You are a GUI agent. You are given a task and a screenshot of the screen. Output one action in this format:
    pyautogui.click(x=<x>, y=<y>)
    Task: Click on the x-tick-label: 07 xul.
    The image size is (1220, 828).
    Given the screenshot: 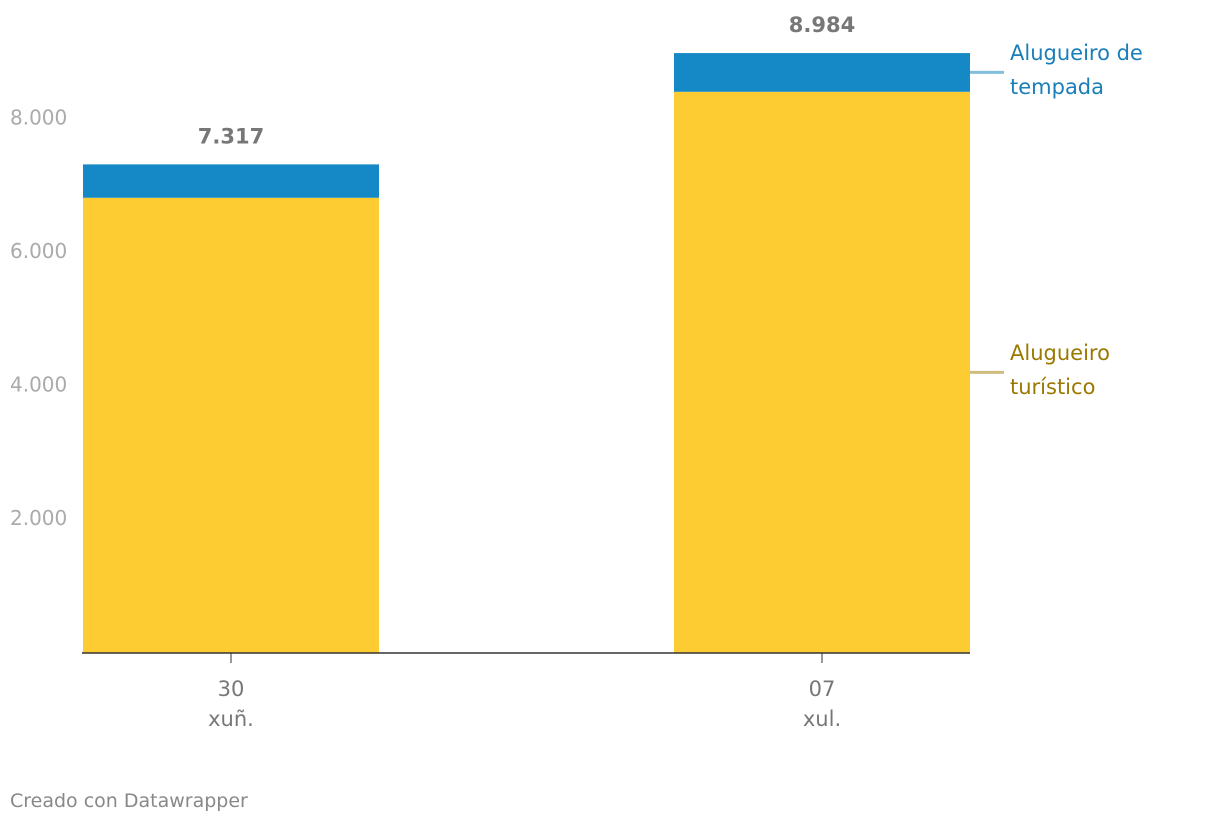 What is the action you would take?
    pyautogui.click(x=822, y=704)
    